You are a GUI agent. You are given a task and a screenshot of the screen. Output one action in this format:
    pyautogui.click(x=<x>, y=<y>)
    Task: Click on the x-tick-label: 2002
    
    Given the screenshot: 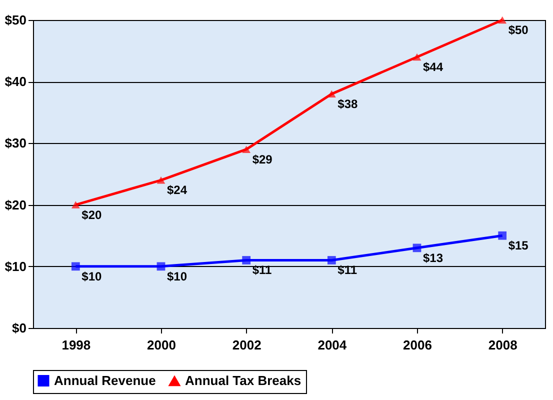 What is the action you would take?
    pyautogui.click(x=247, y=345)
    